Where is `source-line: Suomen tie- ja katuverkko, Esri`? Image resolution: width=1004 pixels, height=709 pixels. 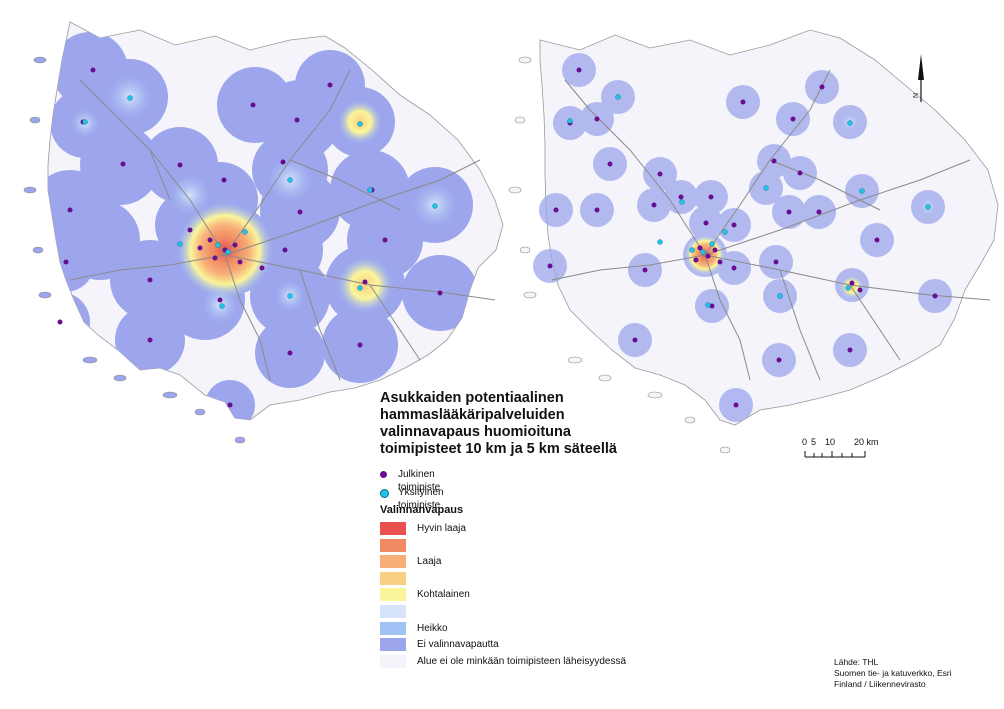
source-line: Suomen tie- ja katuverkko, Esri is located at coordinates (893, 673).